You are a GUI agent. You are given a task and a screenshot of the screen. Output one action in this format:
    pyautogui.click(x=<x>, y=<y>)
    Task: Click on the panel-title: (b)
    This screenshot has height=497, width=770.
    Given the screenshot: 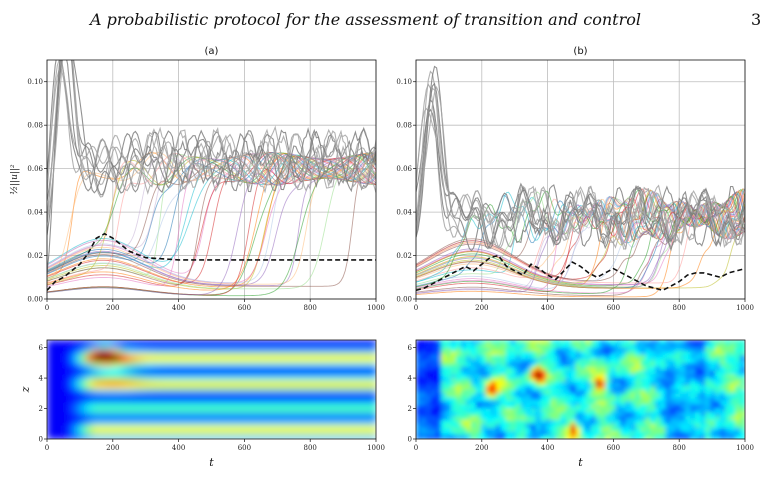 What is the action you would take?
    pyautogui.click(x=580, y=51)
    